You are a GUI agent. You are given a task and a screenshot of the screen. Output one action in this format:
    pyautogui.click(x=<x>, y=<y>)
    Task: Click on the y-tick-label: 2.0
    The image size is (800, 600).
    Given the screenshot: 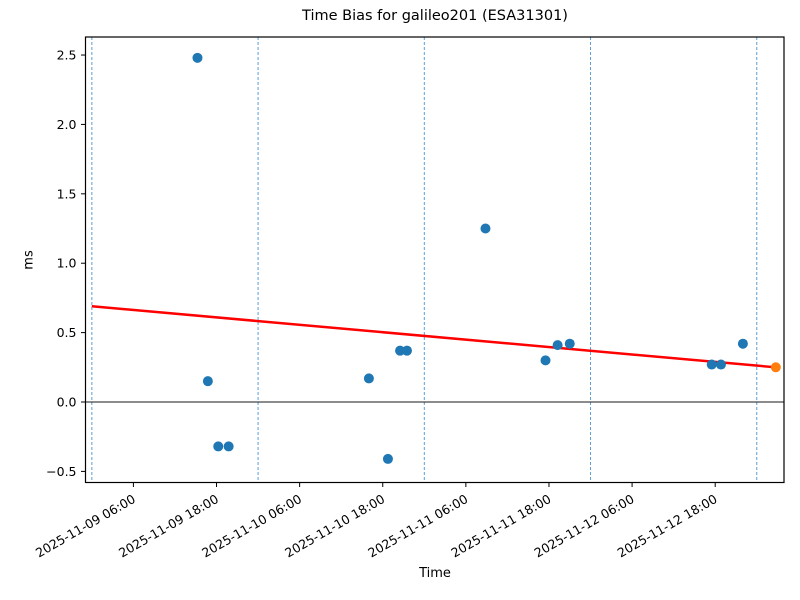 What is the action you would take?
    pyautogui.click(x=67, y=124)
    